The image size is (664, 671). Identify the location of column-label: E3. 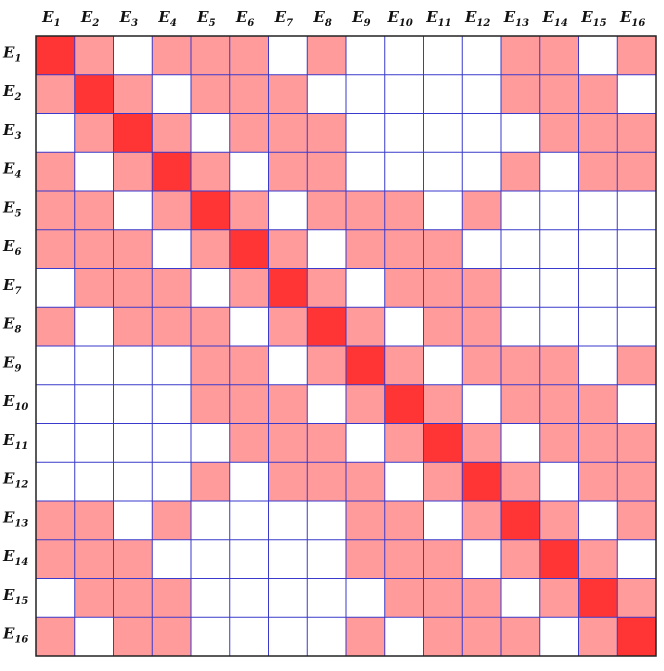
(128, 18).